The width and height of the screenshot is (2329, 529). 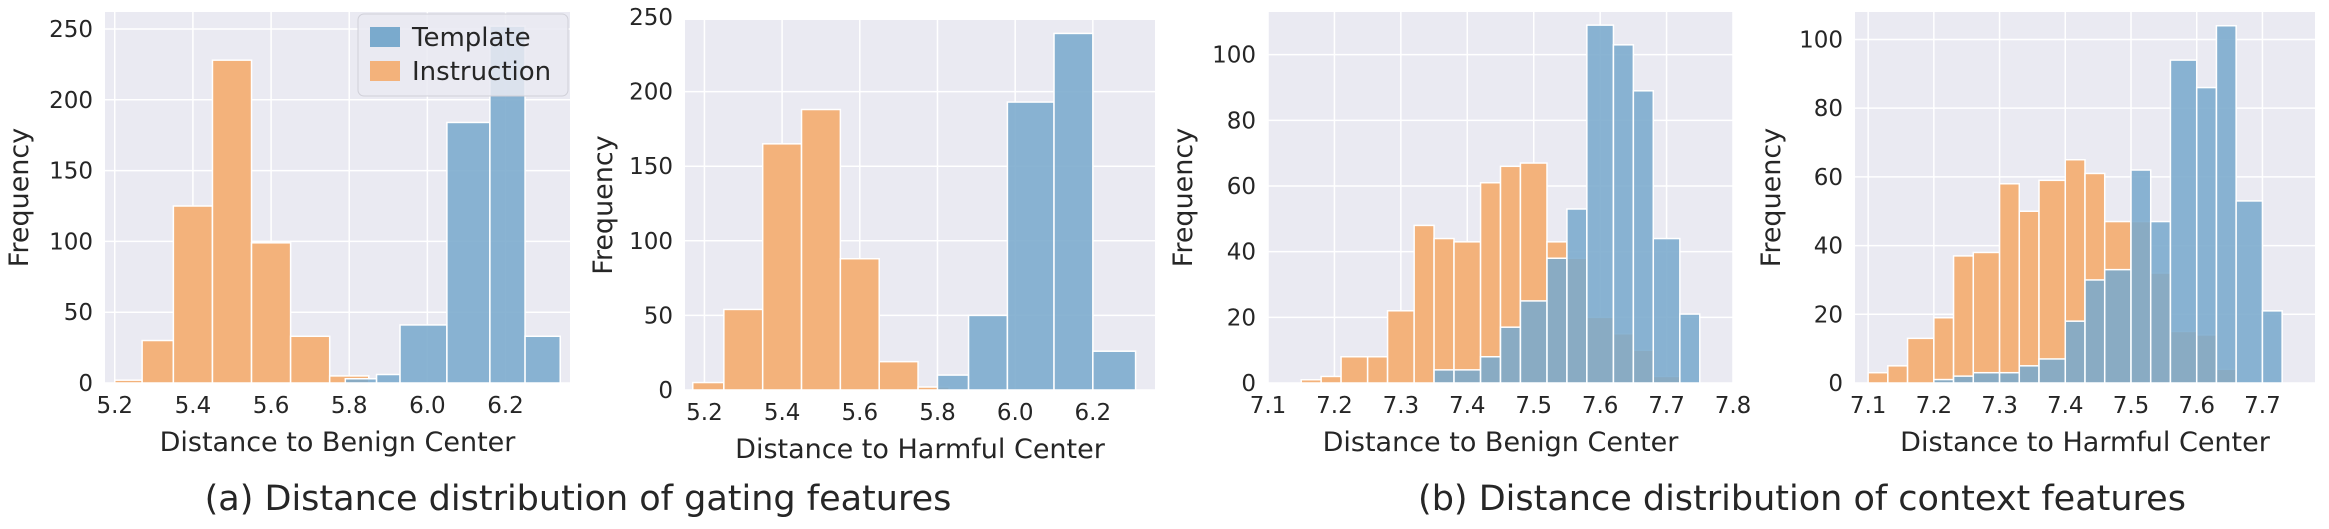 What do you see at coordinates (1268, 406) in the screenshot?
I see `x-tick-label: 7.1` at bounding box center [1268, 406].